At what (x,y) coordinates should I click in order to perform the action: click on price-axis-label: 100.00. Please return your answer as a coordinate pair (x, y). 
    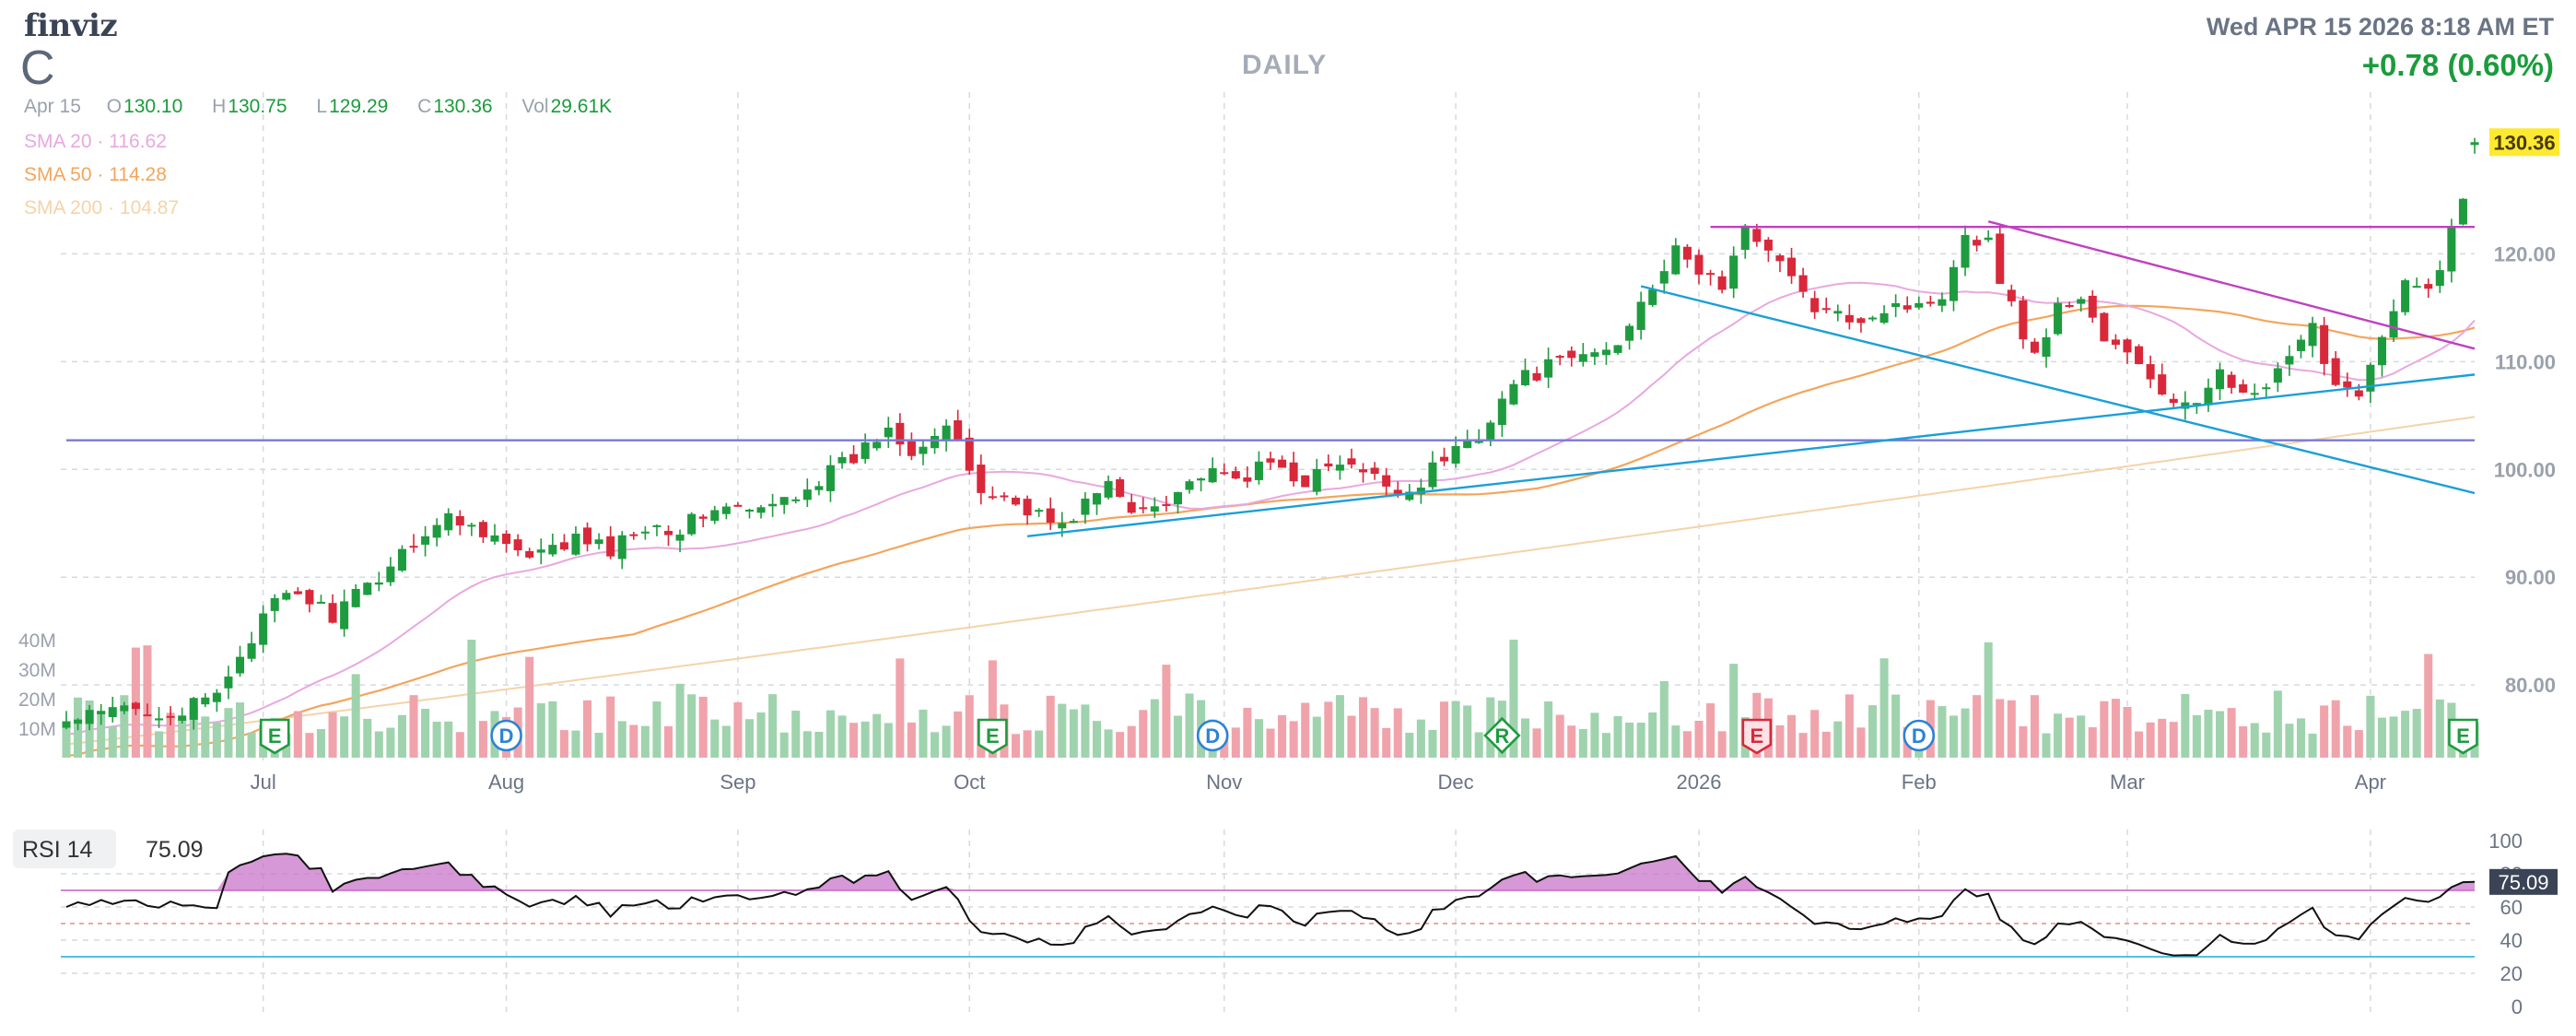
    Looking at the image, I should click on (2525, 470).